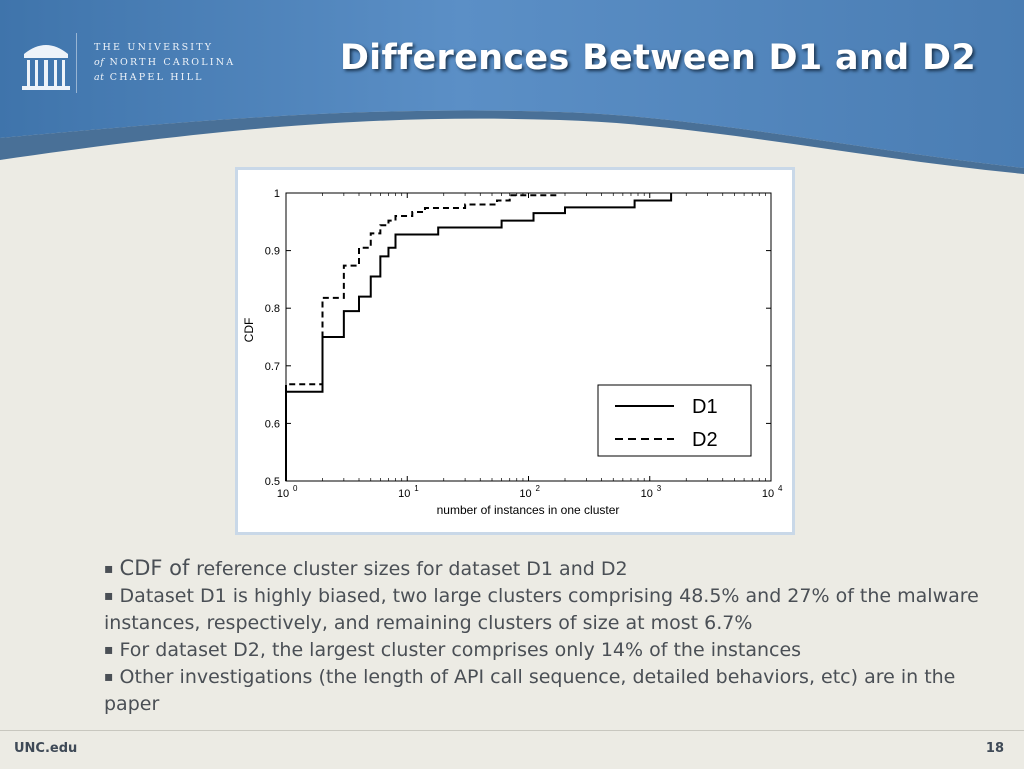 The height and width of the screenshot is (769, 1024). I want to click on x-axis-label: number of instances in one cluster, so click(528, 510).